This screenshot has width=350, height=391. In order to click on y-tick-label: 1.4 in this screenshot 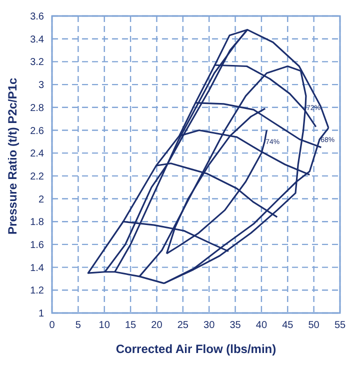, I will do `click(37, 268)`.